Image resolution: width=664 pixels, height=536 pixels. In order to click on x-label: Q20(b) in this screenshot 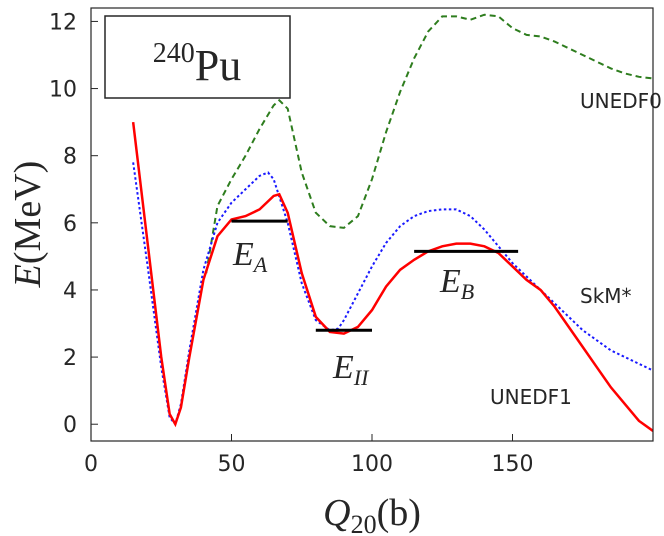, I will do `click(372, 514)`.